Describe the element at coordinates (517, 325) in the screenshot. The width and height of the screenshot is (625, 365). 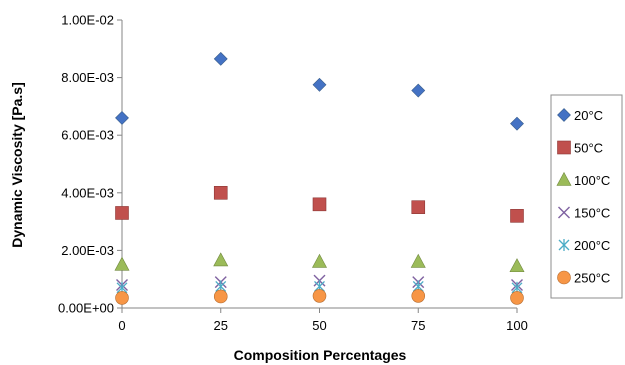
I see `x-tick-label: 100` at that location.